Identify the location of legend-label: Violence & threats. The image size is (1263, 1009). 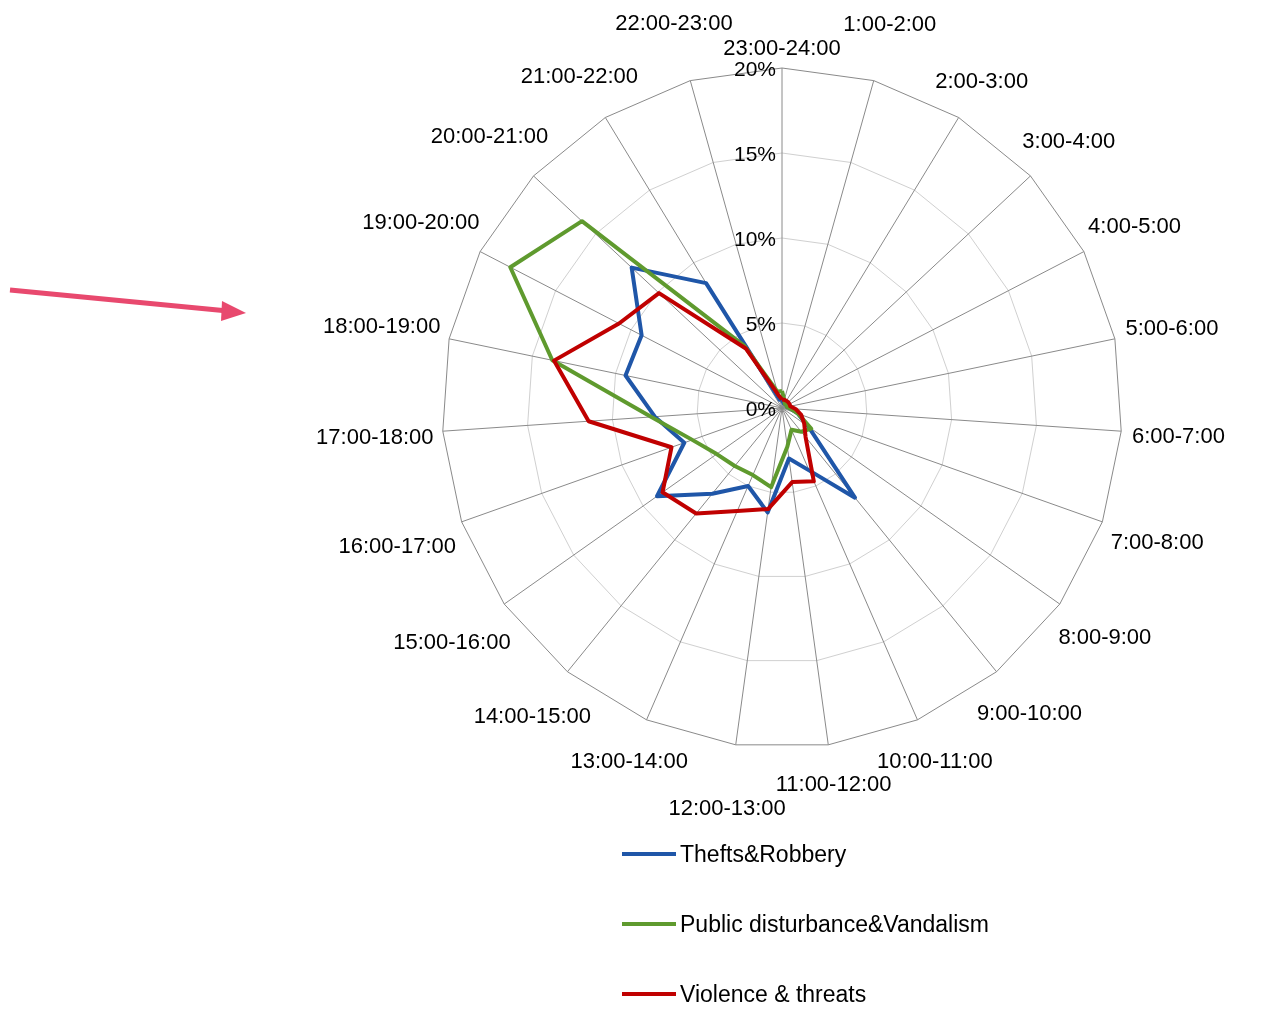
(773, 994).